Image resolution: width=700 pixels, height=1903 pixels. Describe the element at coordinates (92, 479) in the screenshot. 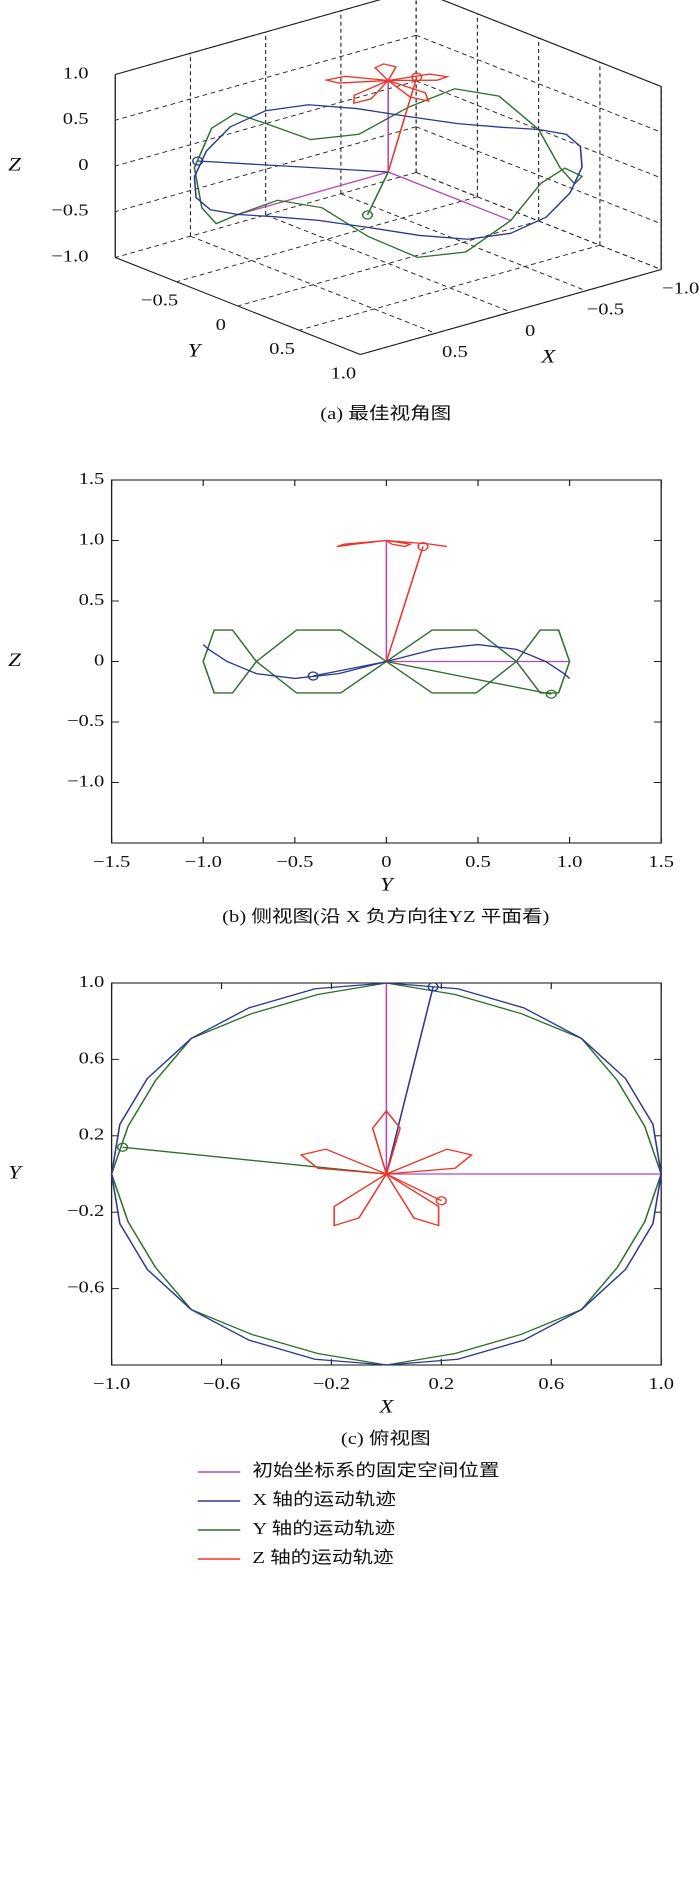

I see `y-tick-label: 1.5` at that location.